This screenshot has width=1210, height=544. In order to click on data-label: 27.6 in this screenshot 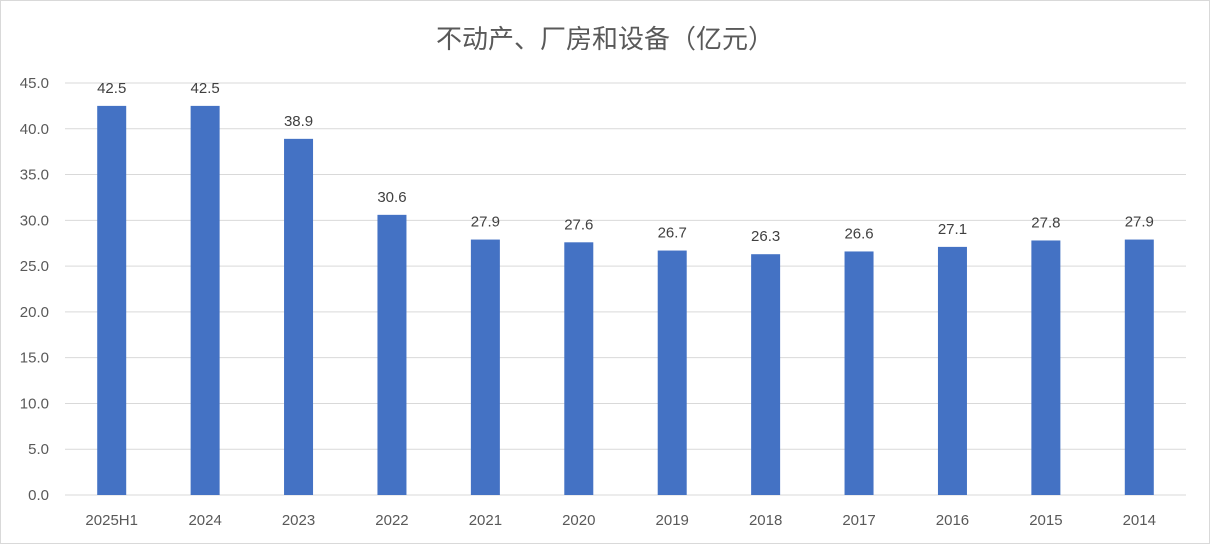, I will do `click(578, 224)`.